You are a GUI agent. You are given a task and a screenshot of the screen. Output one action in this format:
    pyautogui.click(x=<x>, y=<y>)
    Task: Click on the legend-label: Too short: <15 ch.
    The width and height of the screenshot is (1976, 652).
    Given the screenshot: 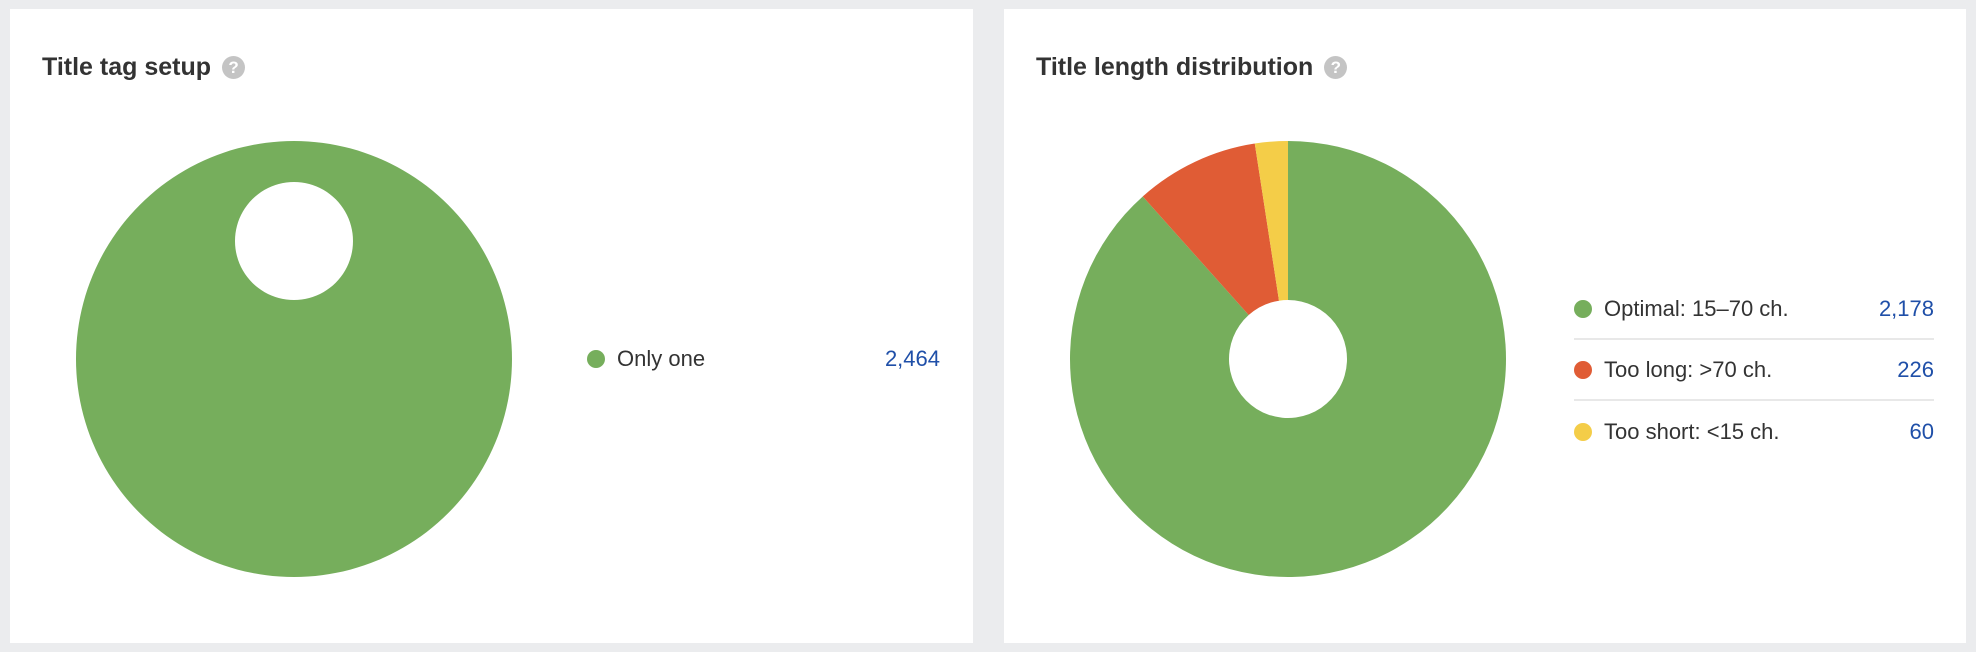 What is the action you would take?
    pyautogui.click(x=1692, y=431)
    